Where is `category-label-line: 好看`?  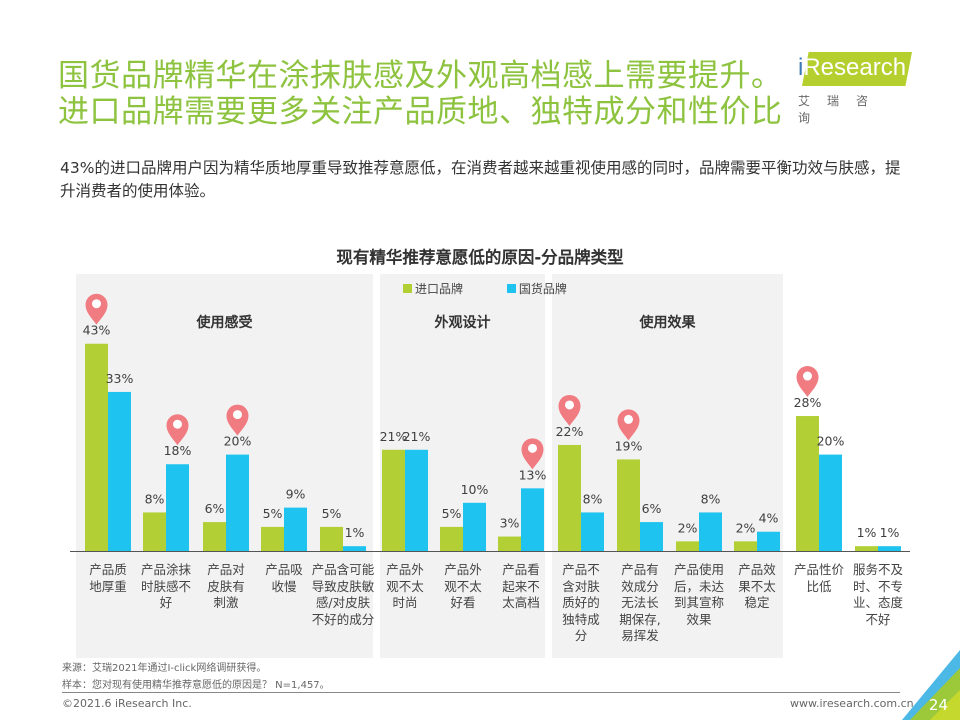
category-label-line: 好看 is located at coordinates (463, 602).